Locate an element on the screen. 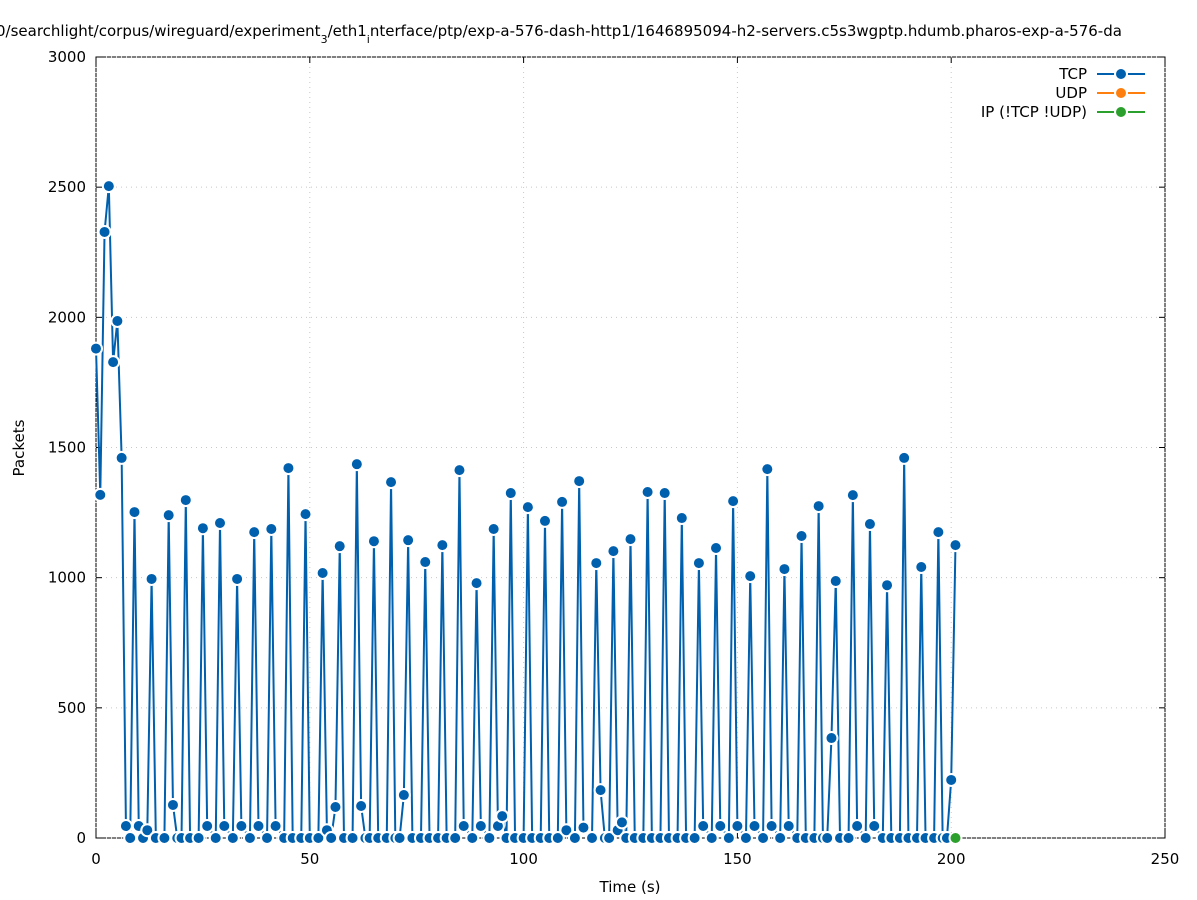 This screenshot has height=900, width=1197. y-axis-label: Packets is located at coordinates (19, 447).